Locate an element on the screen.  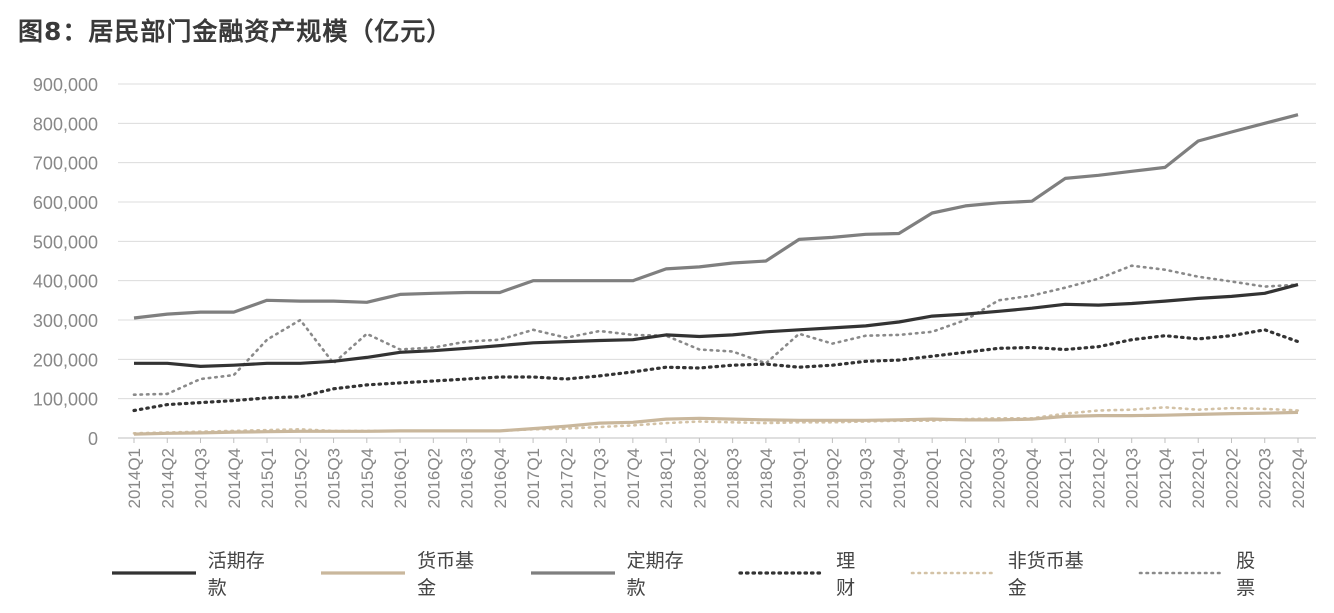
x-tick-label: 2016Q1 is located at coordinates (400, 478).